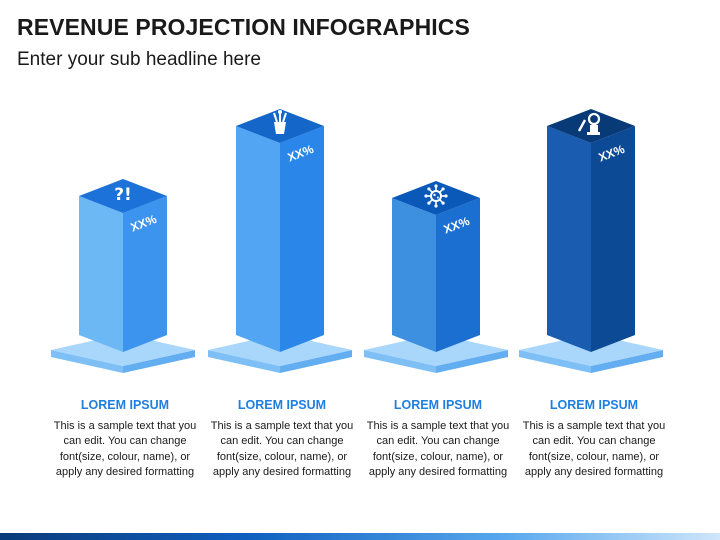 This screenshot has height=540, width=720. I want to click on bar-3: XX%, so click(436, 277).